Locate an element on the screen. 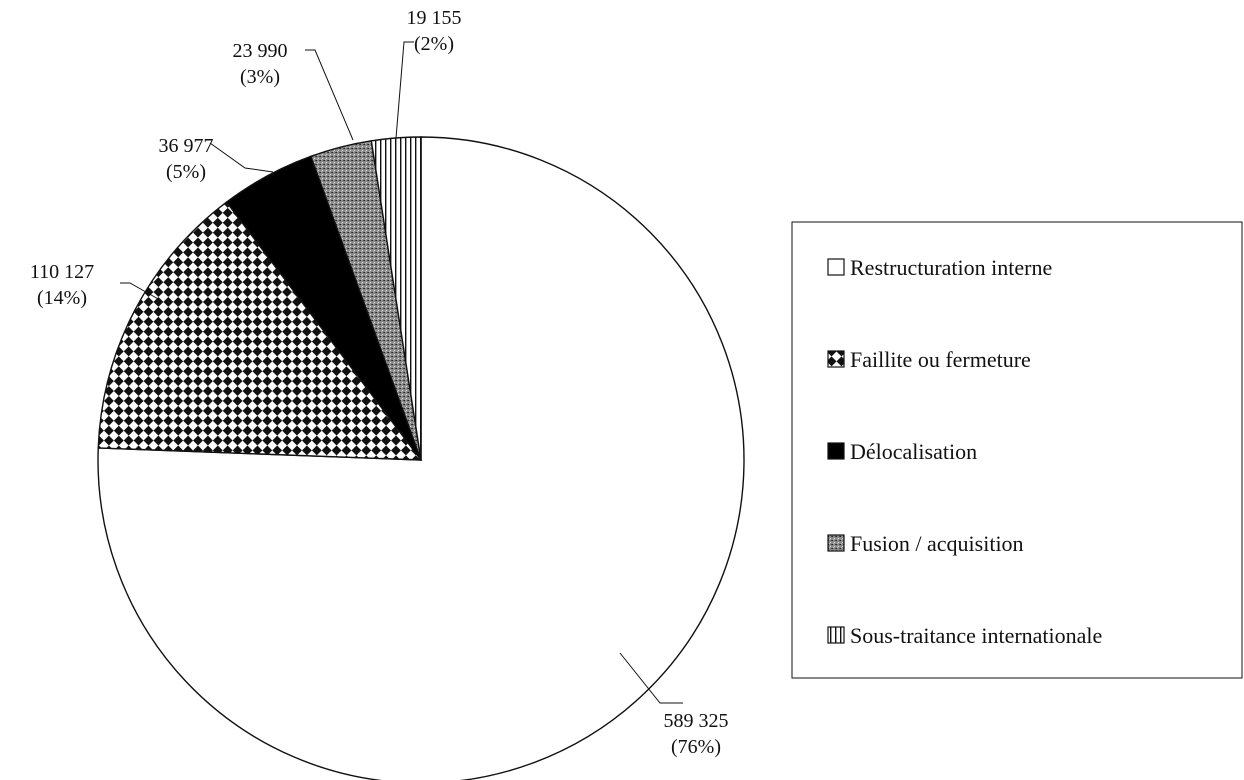 The image size is (1244, 780). leader-line-sous-traitance-internationale is located at coordinates (404, 90).